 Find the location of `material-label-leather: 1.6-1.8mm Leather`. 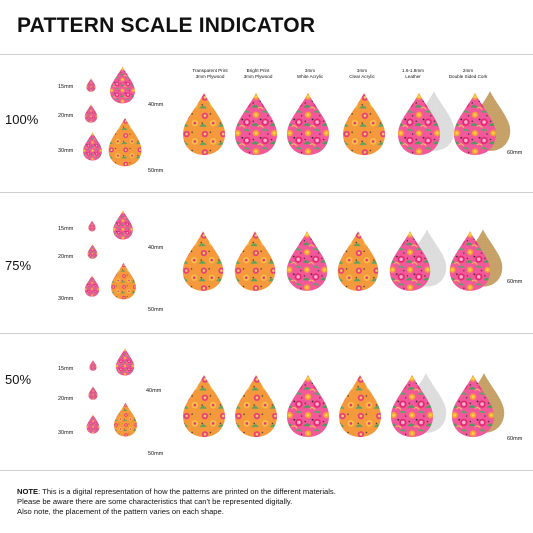

material-label-leather: 1.6-1.8mm Leather is located at coordinates (413, 73).